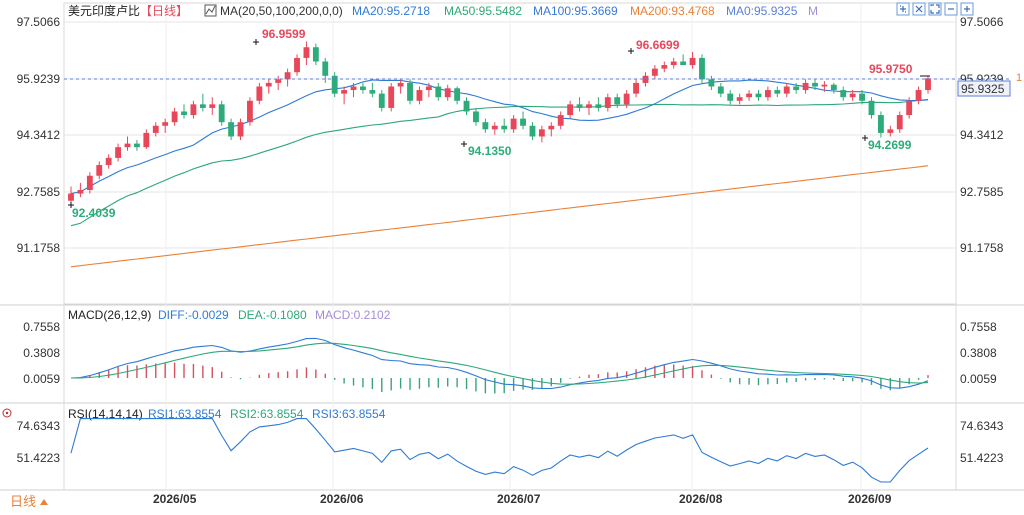 This screenshot has height=515, width=1024. What do you see at coordinates (658, 45) in the screenshot?
I see `high-label-2: 96.6699` at bounding box center [658, 45].